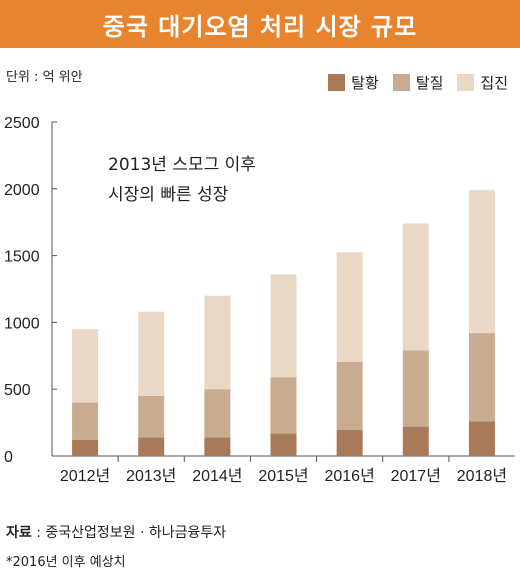  What do you see at coordinates (416, 476) in the screenshot?
I see `x-tick-label: 2017년` at bounding box center [416, 476].